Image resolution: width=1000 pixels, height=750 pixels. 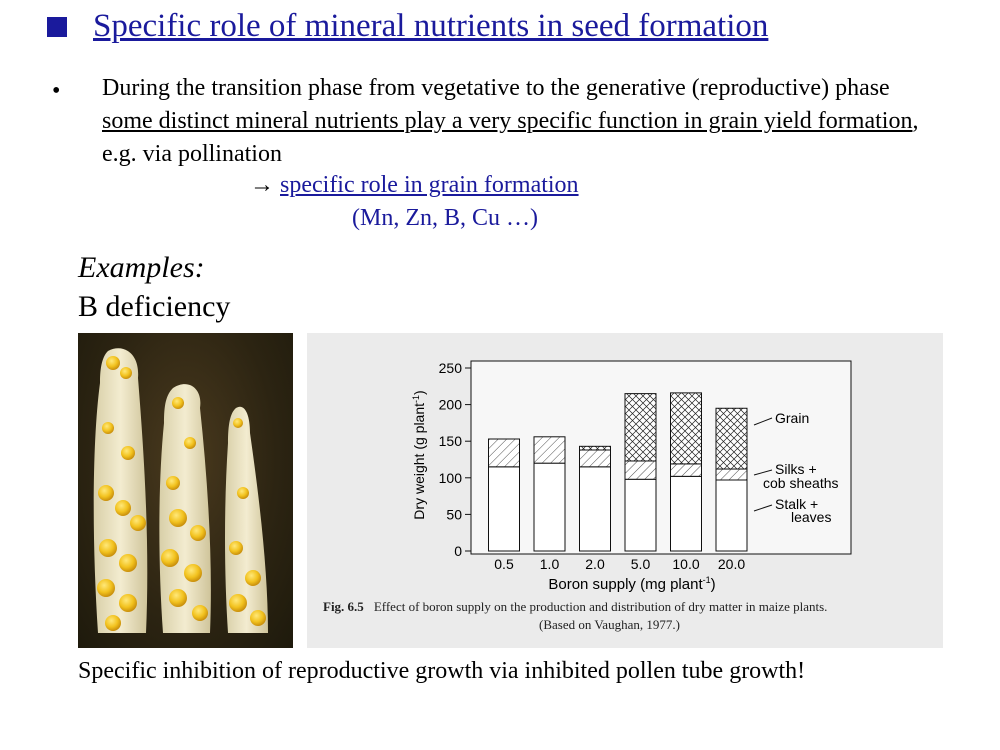 I want to click on label-grain: Grain, so click(x=792, y=418).